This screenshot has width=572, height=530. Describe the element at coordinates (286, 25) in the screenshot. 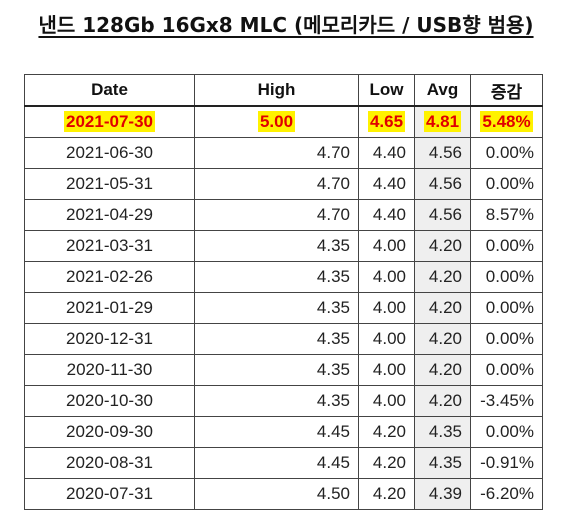

I see `page-title: 낸드 128Gb 16Gx8 MLC (메모리카드 / USB향 범용)` at that location.